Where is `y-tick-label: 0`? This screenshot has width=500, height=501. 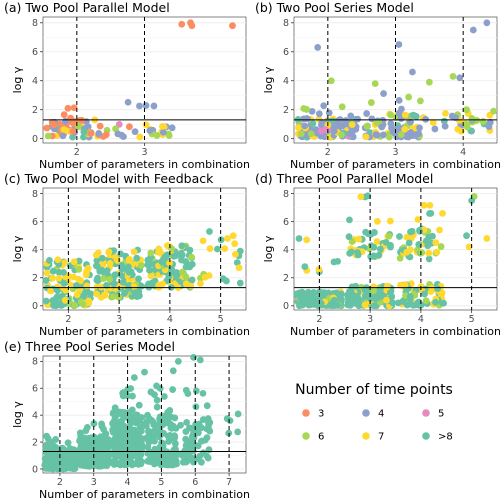
y-tick-label: 0 is located at coordinates (286, 139).